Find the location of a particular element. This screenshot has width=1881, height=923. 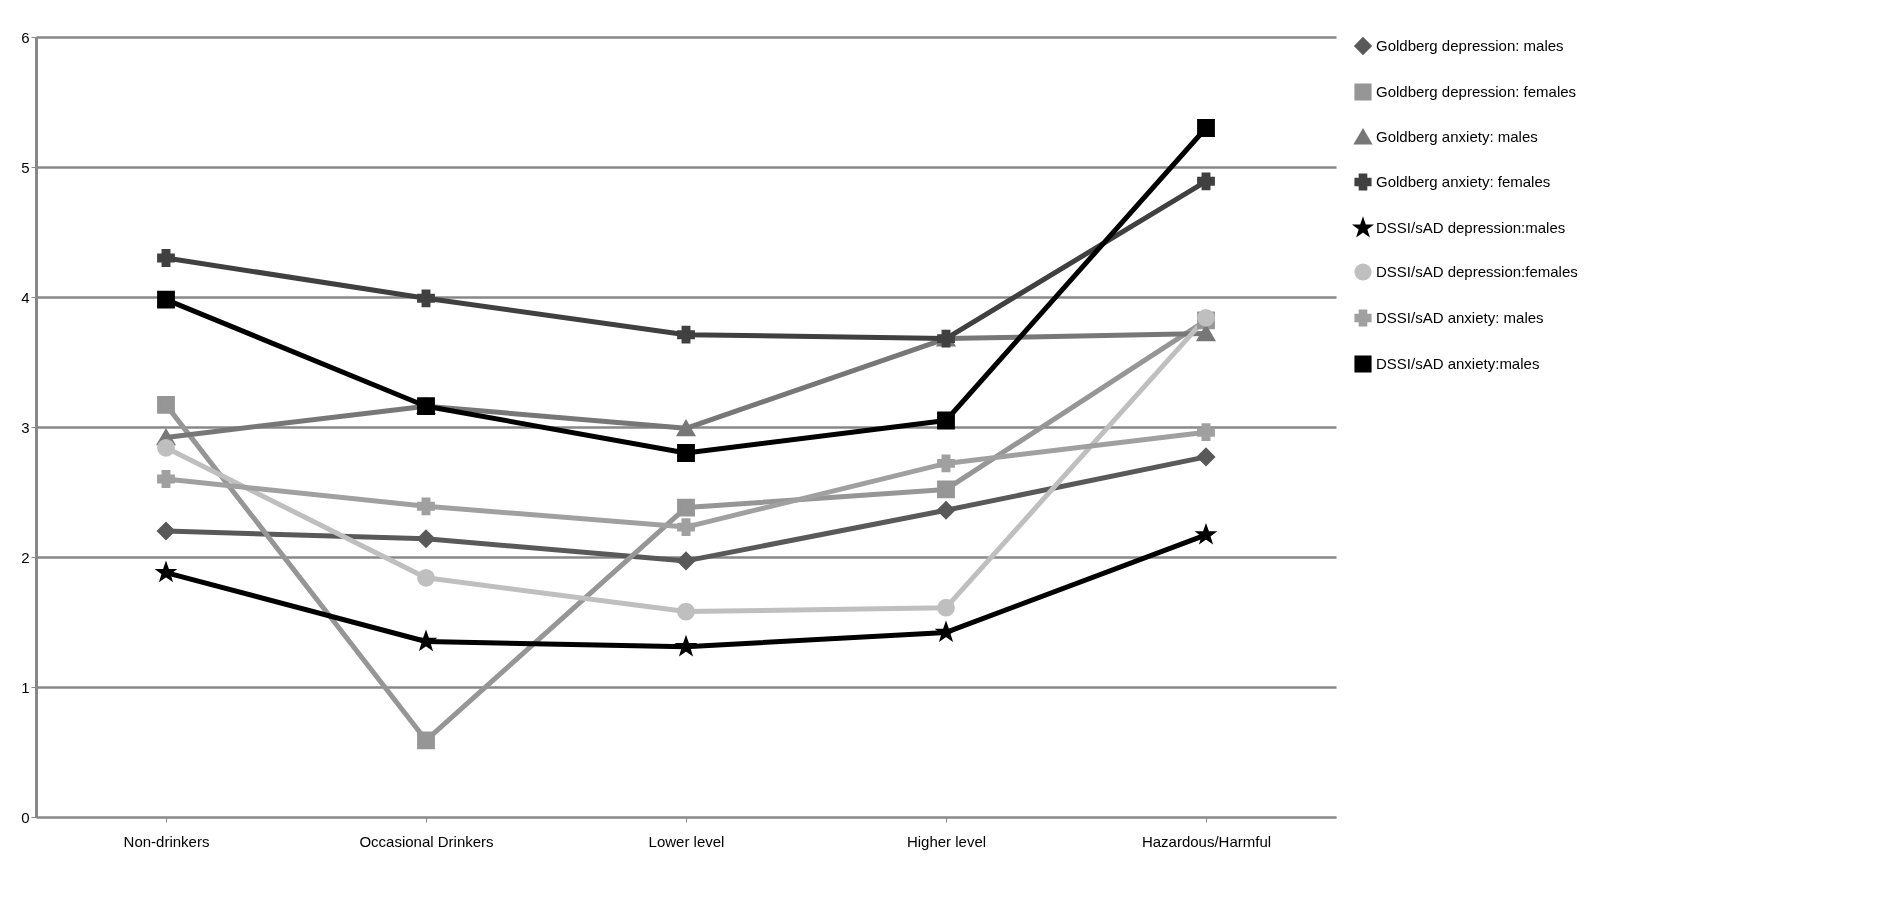

y-tick-label: 3 is located at coordinates (25, 427).